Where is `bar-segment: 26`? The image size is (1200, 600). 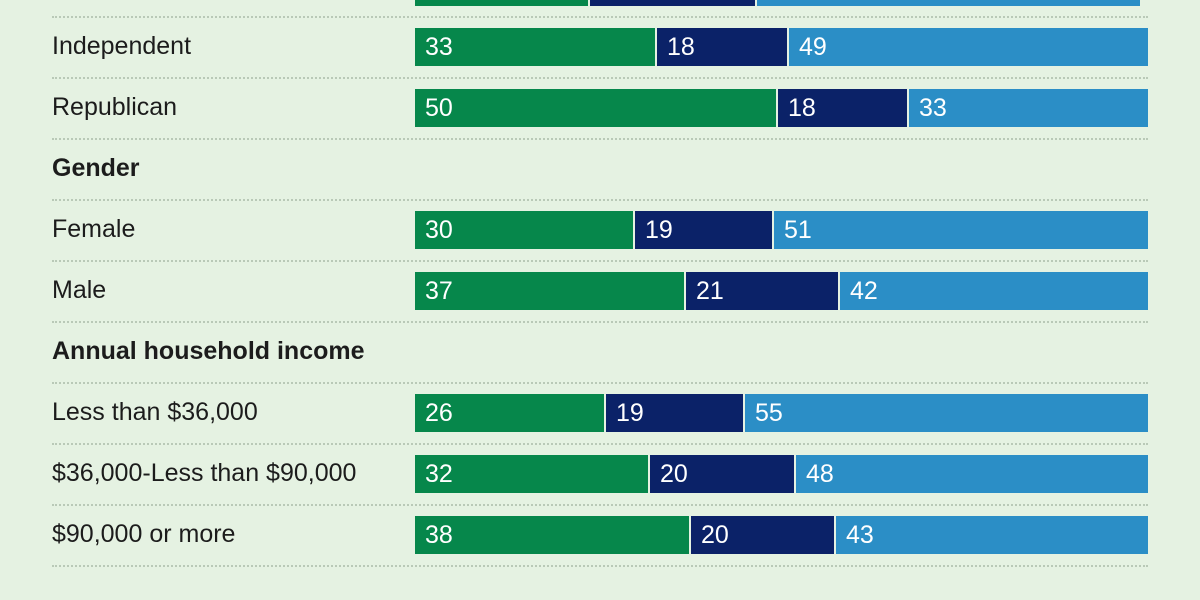
bar-segment: 26 is located at coordinates (509, 413).